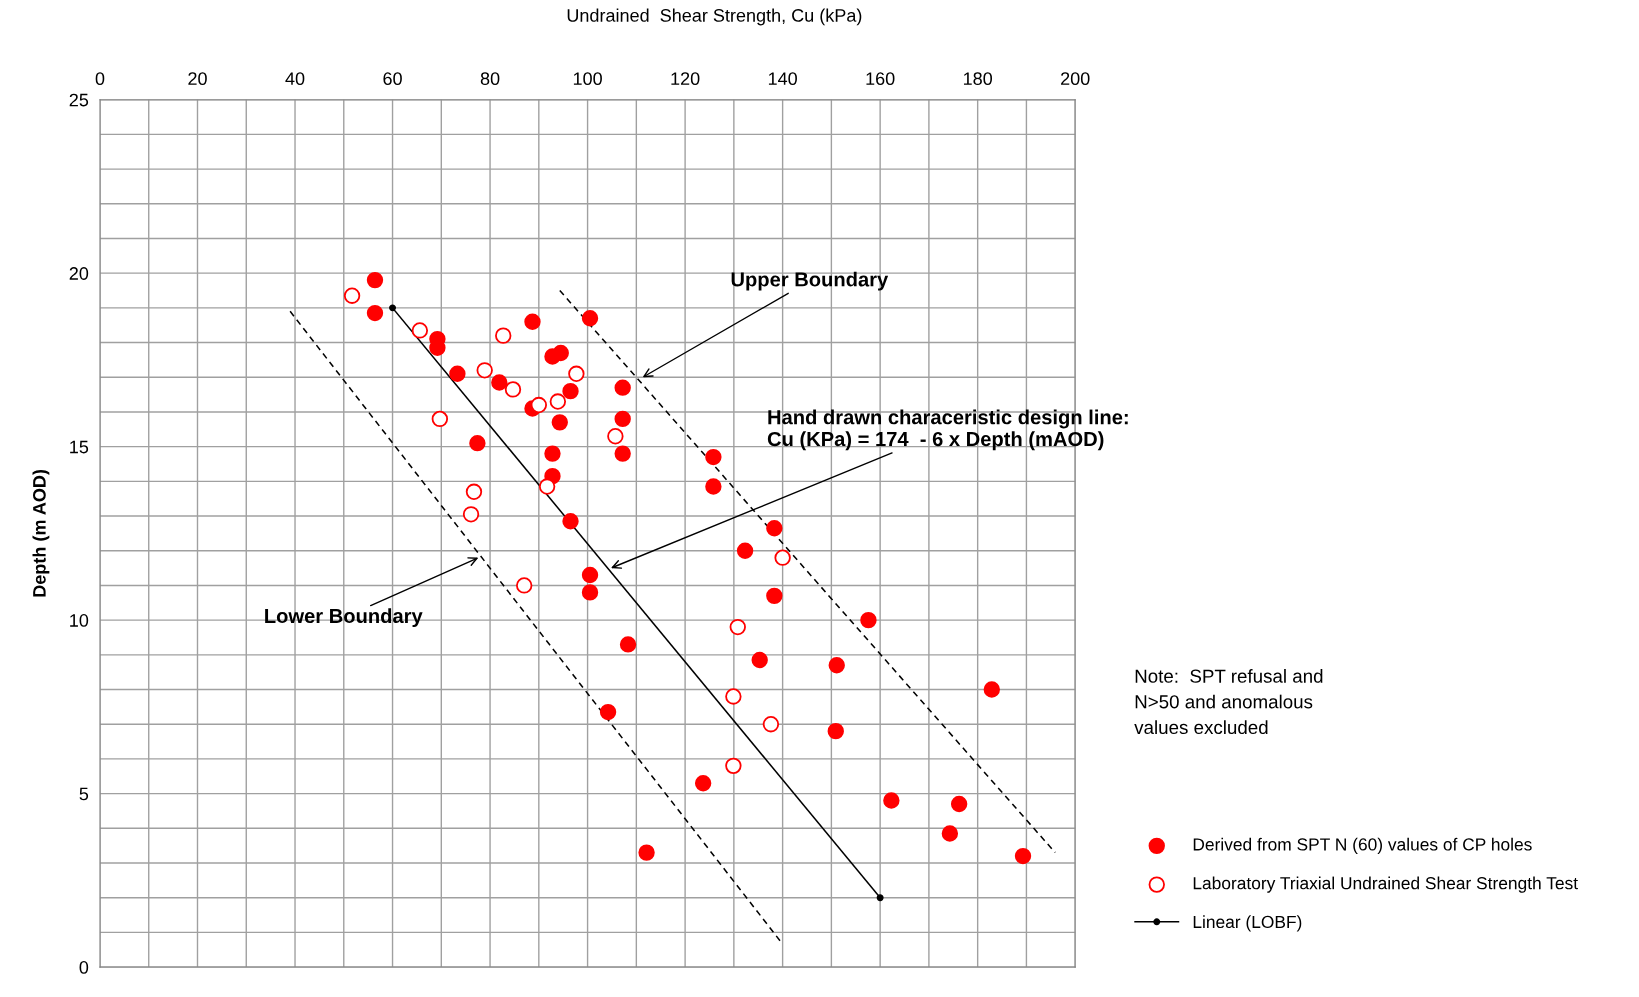  Describe the element at coordinates (392, 79) in the screenshot. I see `x-tick-label: 60` at that location.